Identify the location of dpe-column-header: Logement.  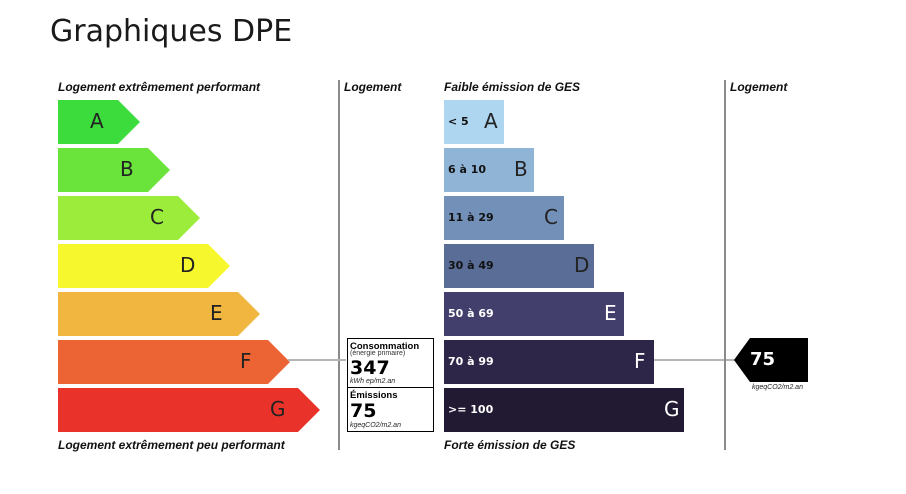
(373, 87).